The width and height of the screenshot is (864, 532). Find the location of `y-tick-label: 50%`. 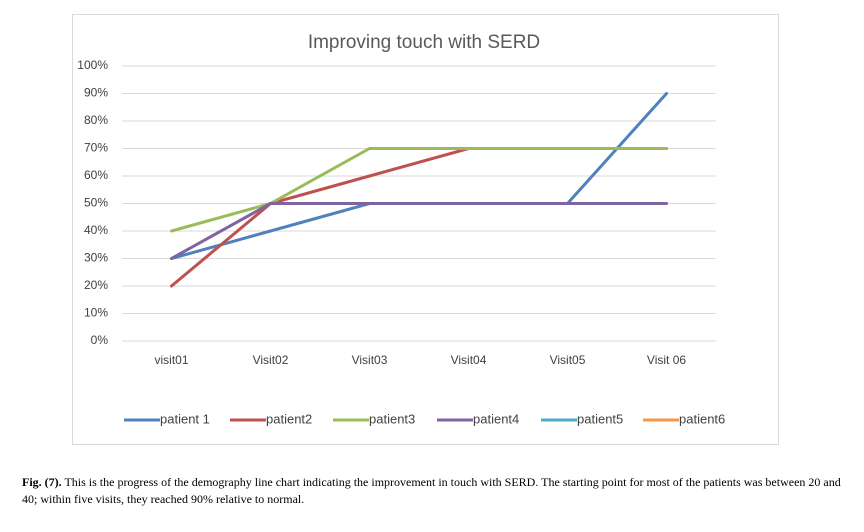

y-tick-label: 50% is located at coordinates (96, 203).